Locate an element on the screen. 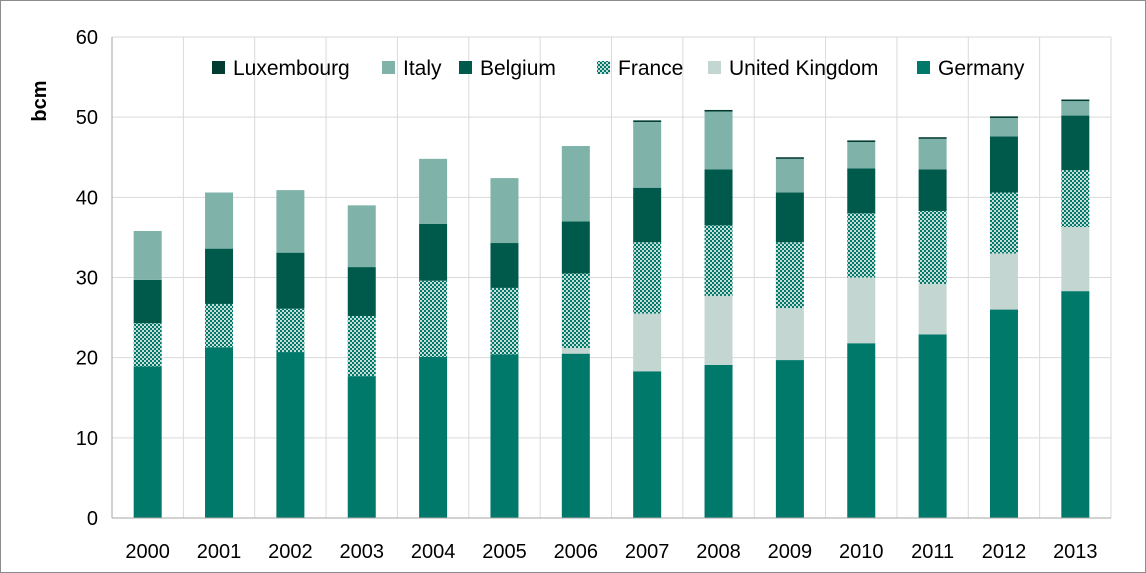  bar-italy-2007 is located at coordinates (647, 154).